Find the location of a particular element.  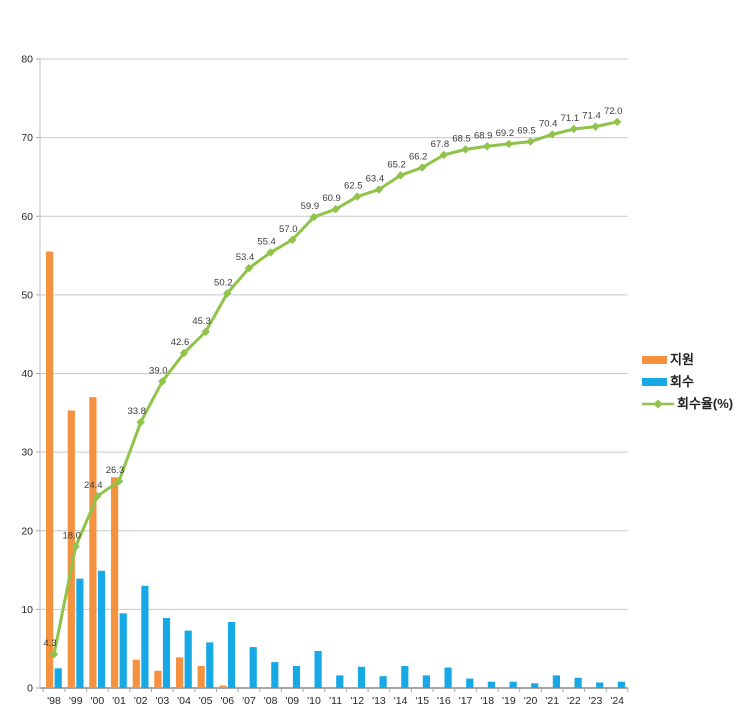

svg-text: '19 is located at coordinates (509, 701).